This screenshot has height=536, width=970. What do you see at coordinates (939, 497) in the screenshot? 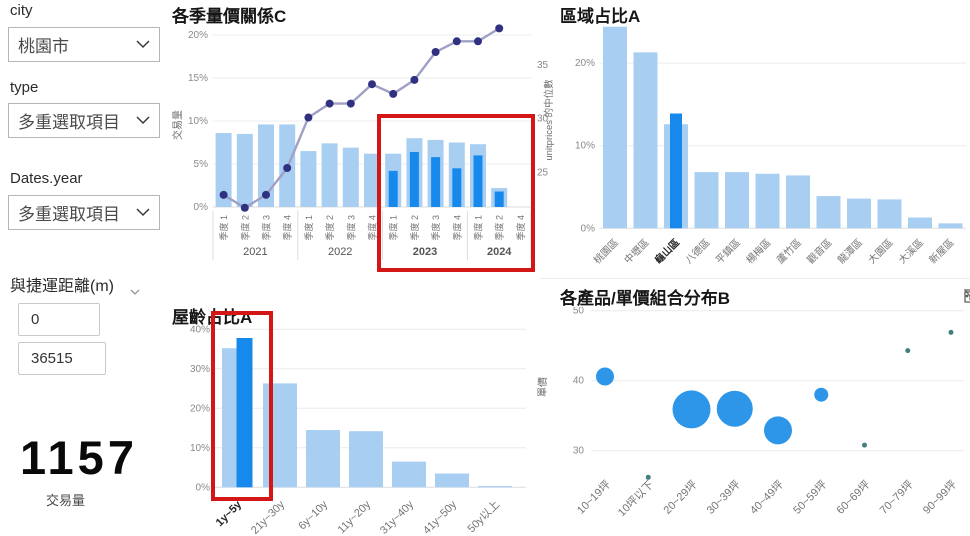
I see `category-label: 90~99坪` at bounding box center [939, 497].